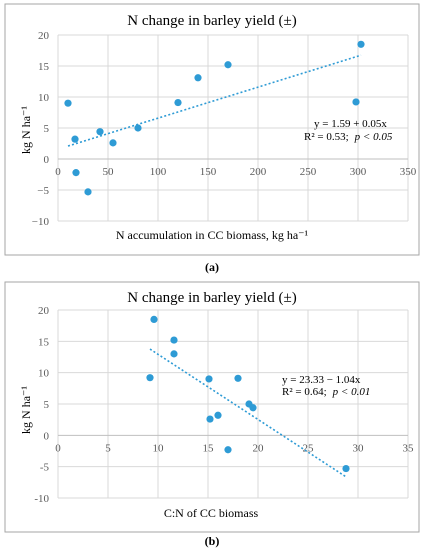 This screenshot has width=428, height=550. I want to click on chart-b-y-axis-label: kg N ha⁻¹, so click(26, 410).